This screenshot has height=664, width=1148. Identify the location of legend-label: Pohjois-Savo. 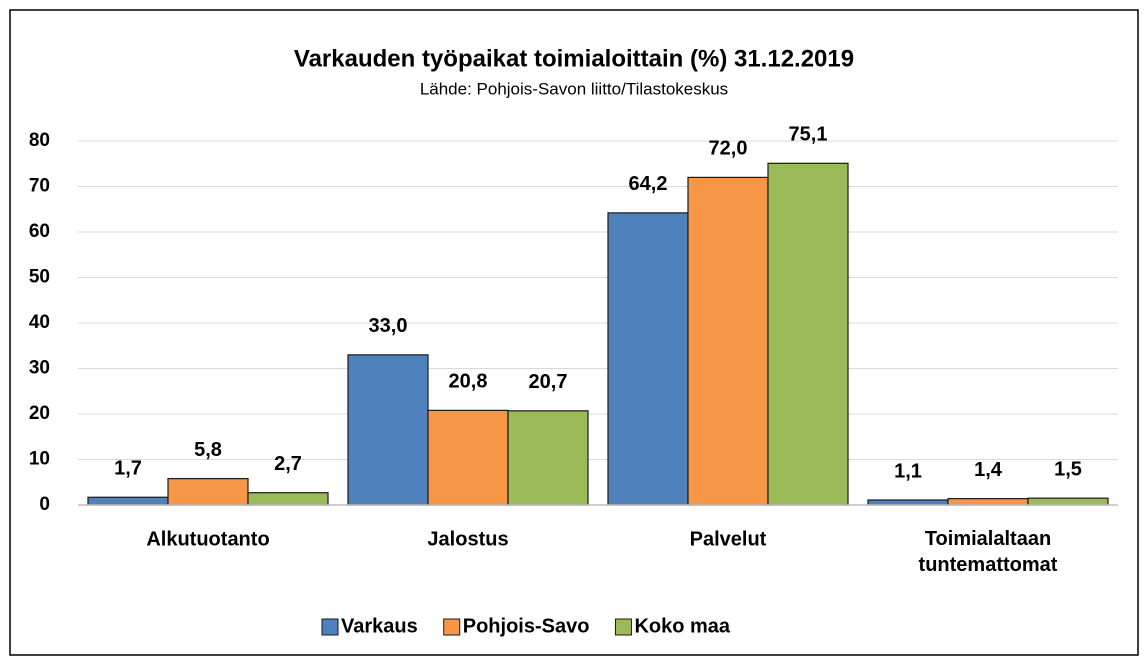
(526, 626).